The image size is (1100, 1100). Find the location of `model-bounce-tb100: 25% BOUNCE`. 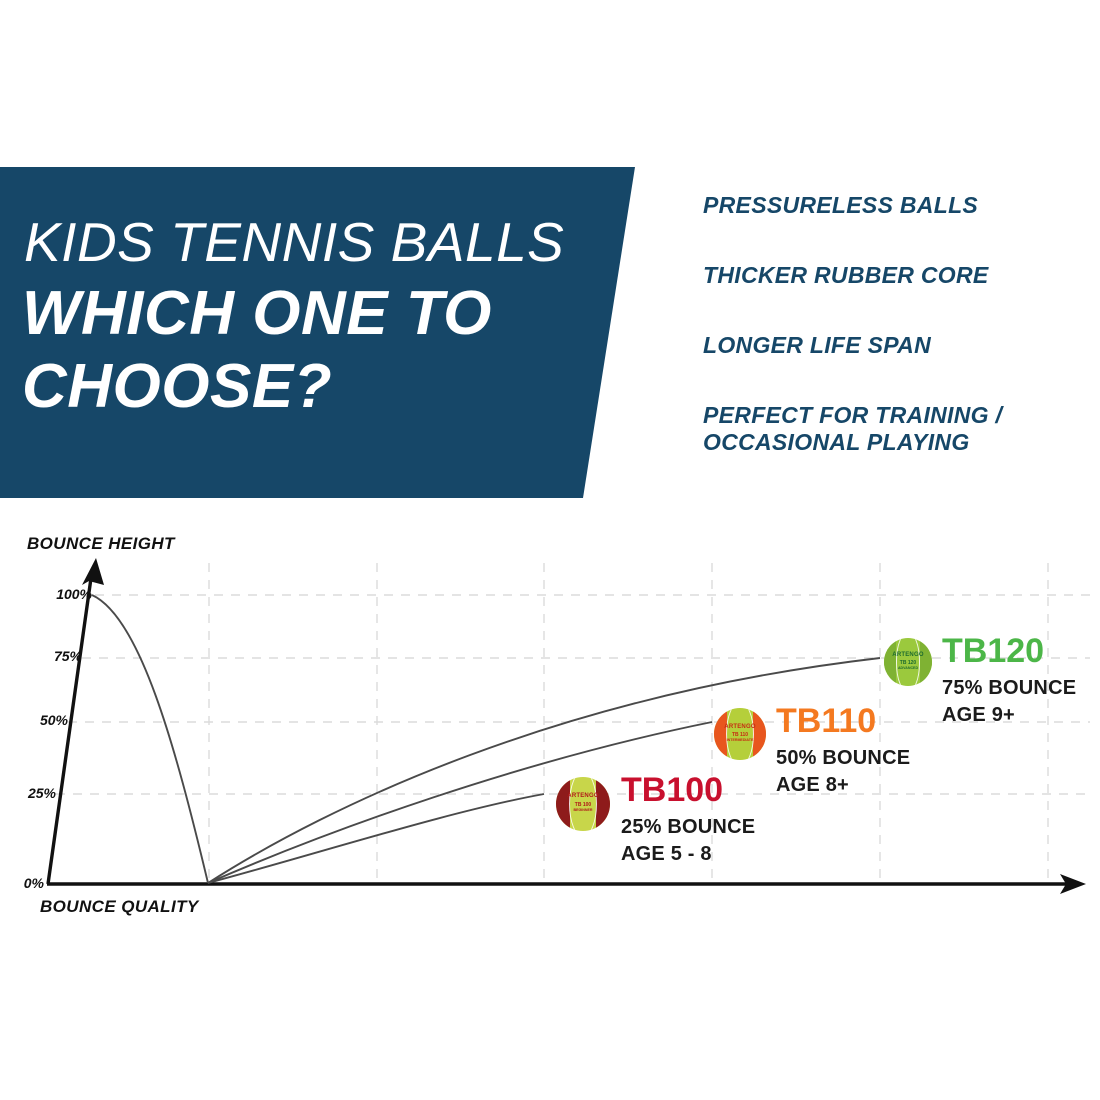

model-bounce-tb100: 25% BOUNCE is located at coordinates (688, 827).